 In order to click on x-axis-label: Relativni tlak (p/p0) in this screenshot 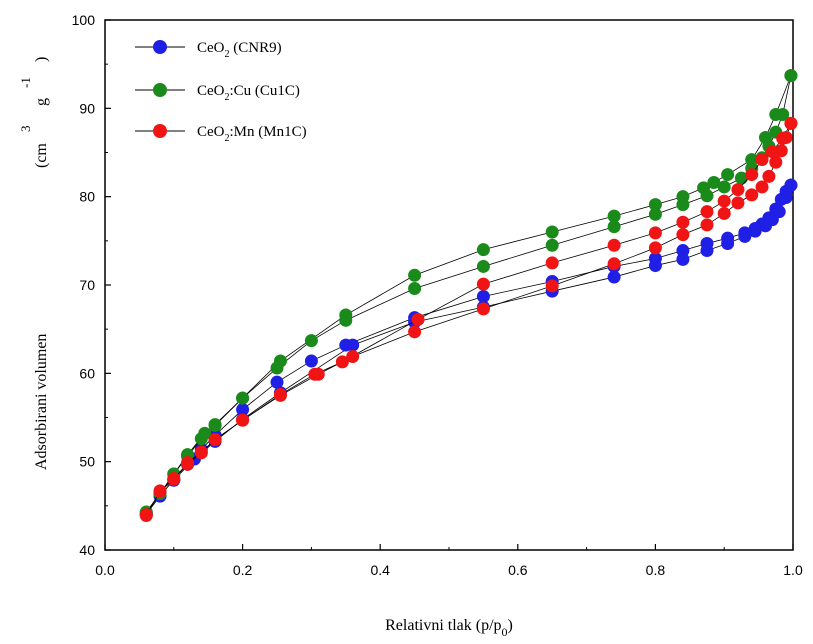, I will do `click(449, 628)`.